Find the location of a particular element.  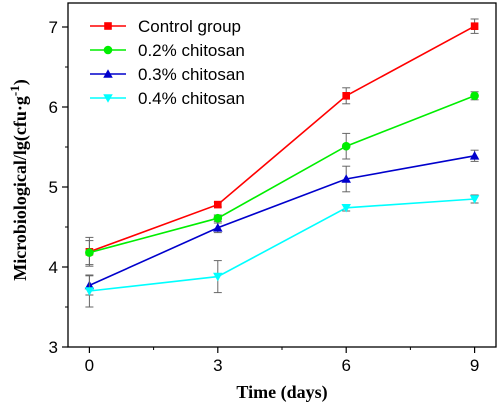

legend-label: 0.3% chitosan is located at coordinates (191, 74).